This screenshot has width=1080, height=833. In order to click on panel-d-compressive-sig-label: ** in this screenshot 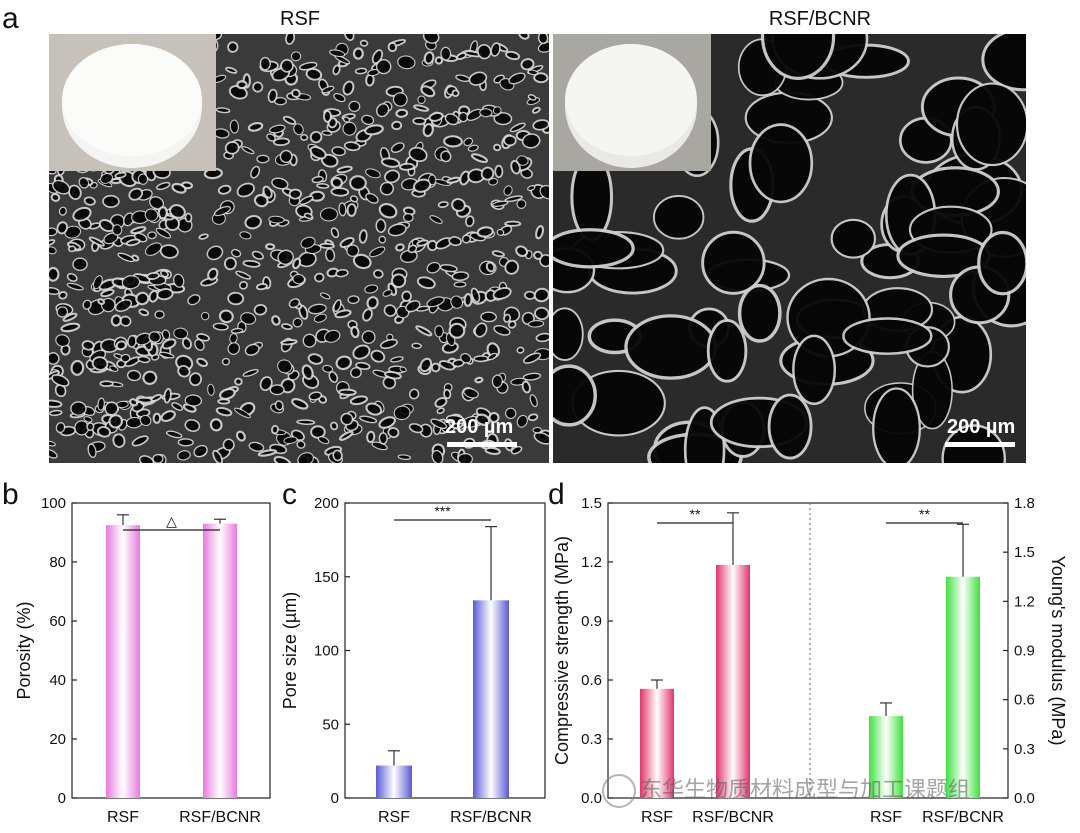, I will do `click(695, 514)`.